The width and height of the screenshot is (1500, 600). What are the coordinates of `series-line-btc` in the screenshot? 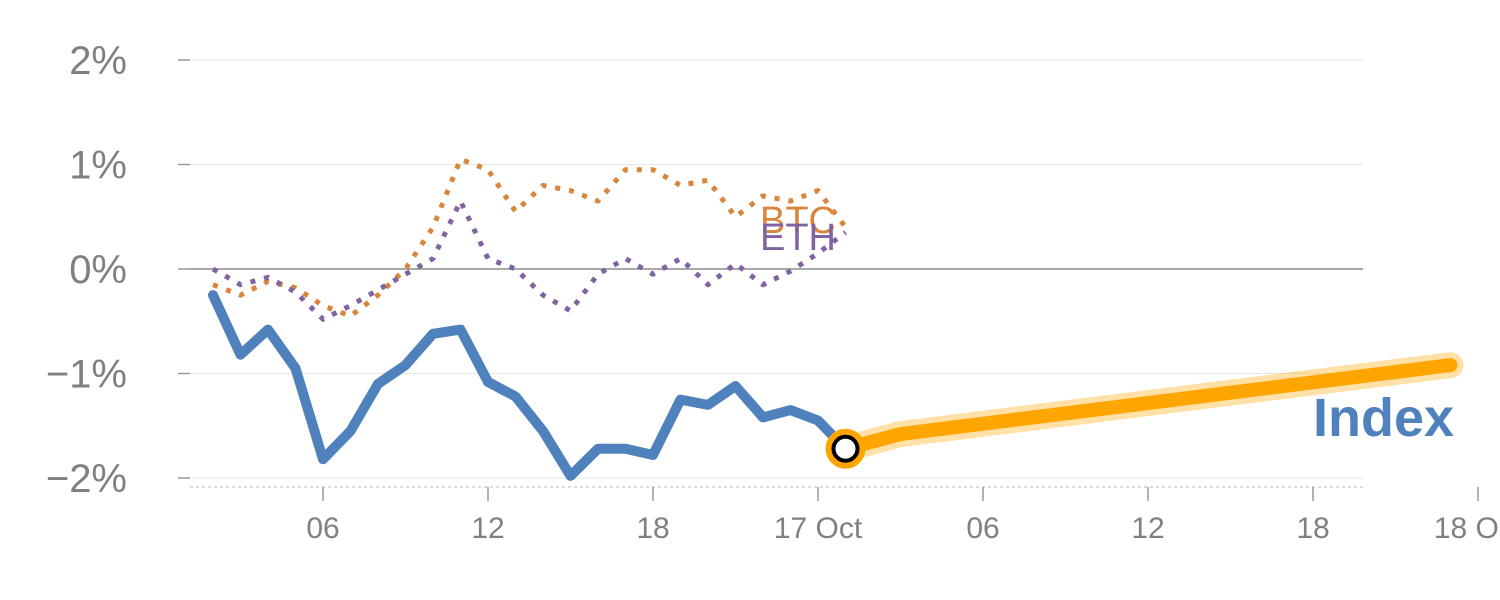 It's located at (530, 237).